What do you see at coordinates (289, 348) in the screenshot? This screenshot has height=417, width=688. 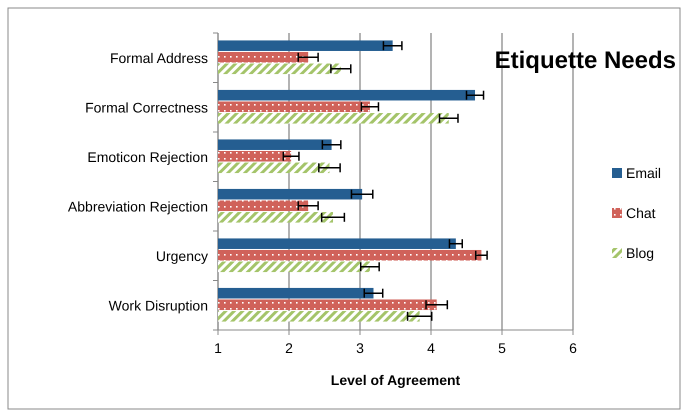 I see `x-tick-label: 2` at bounding box center [289, 348].